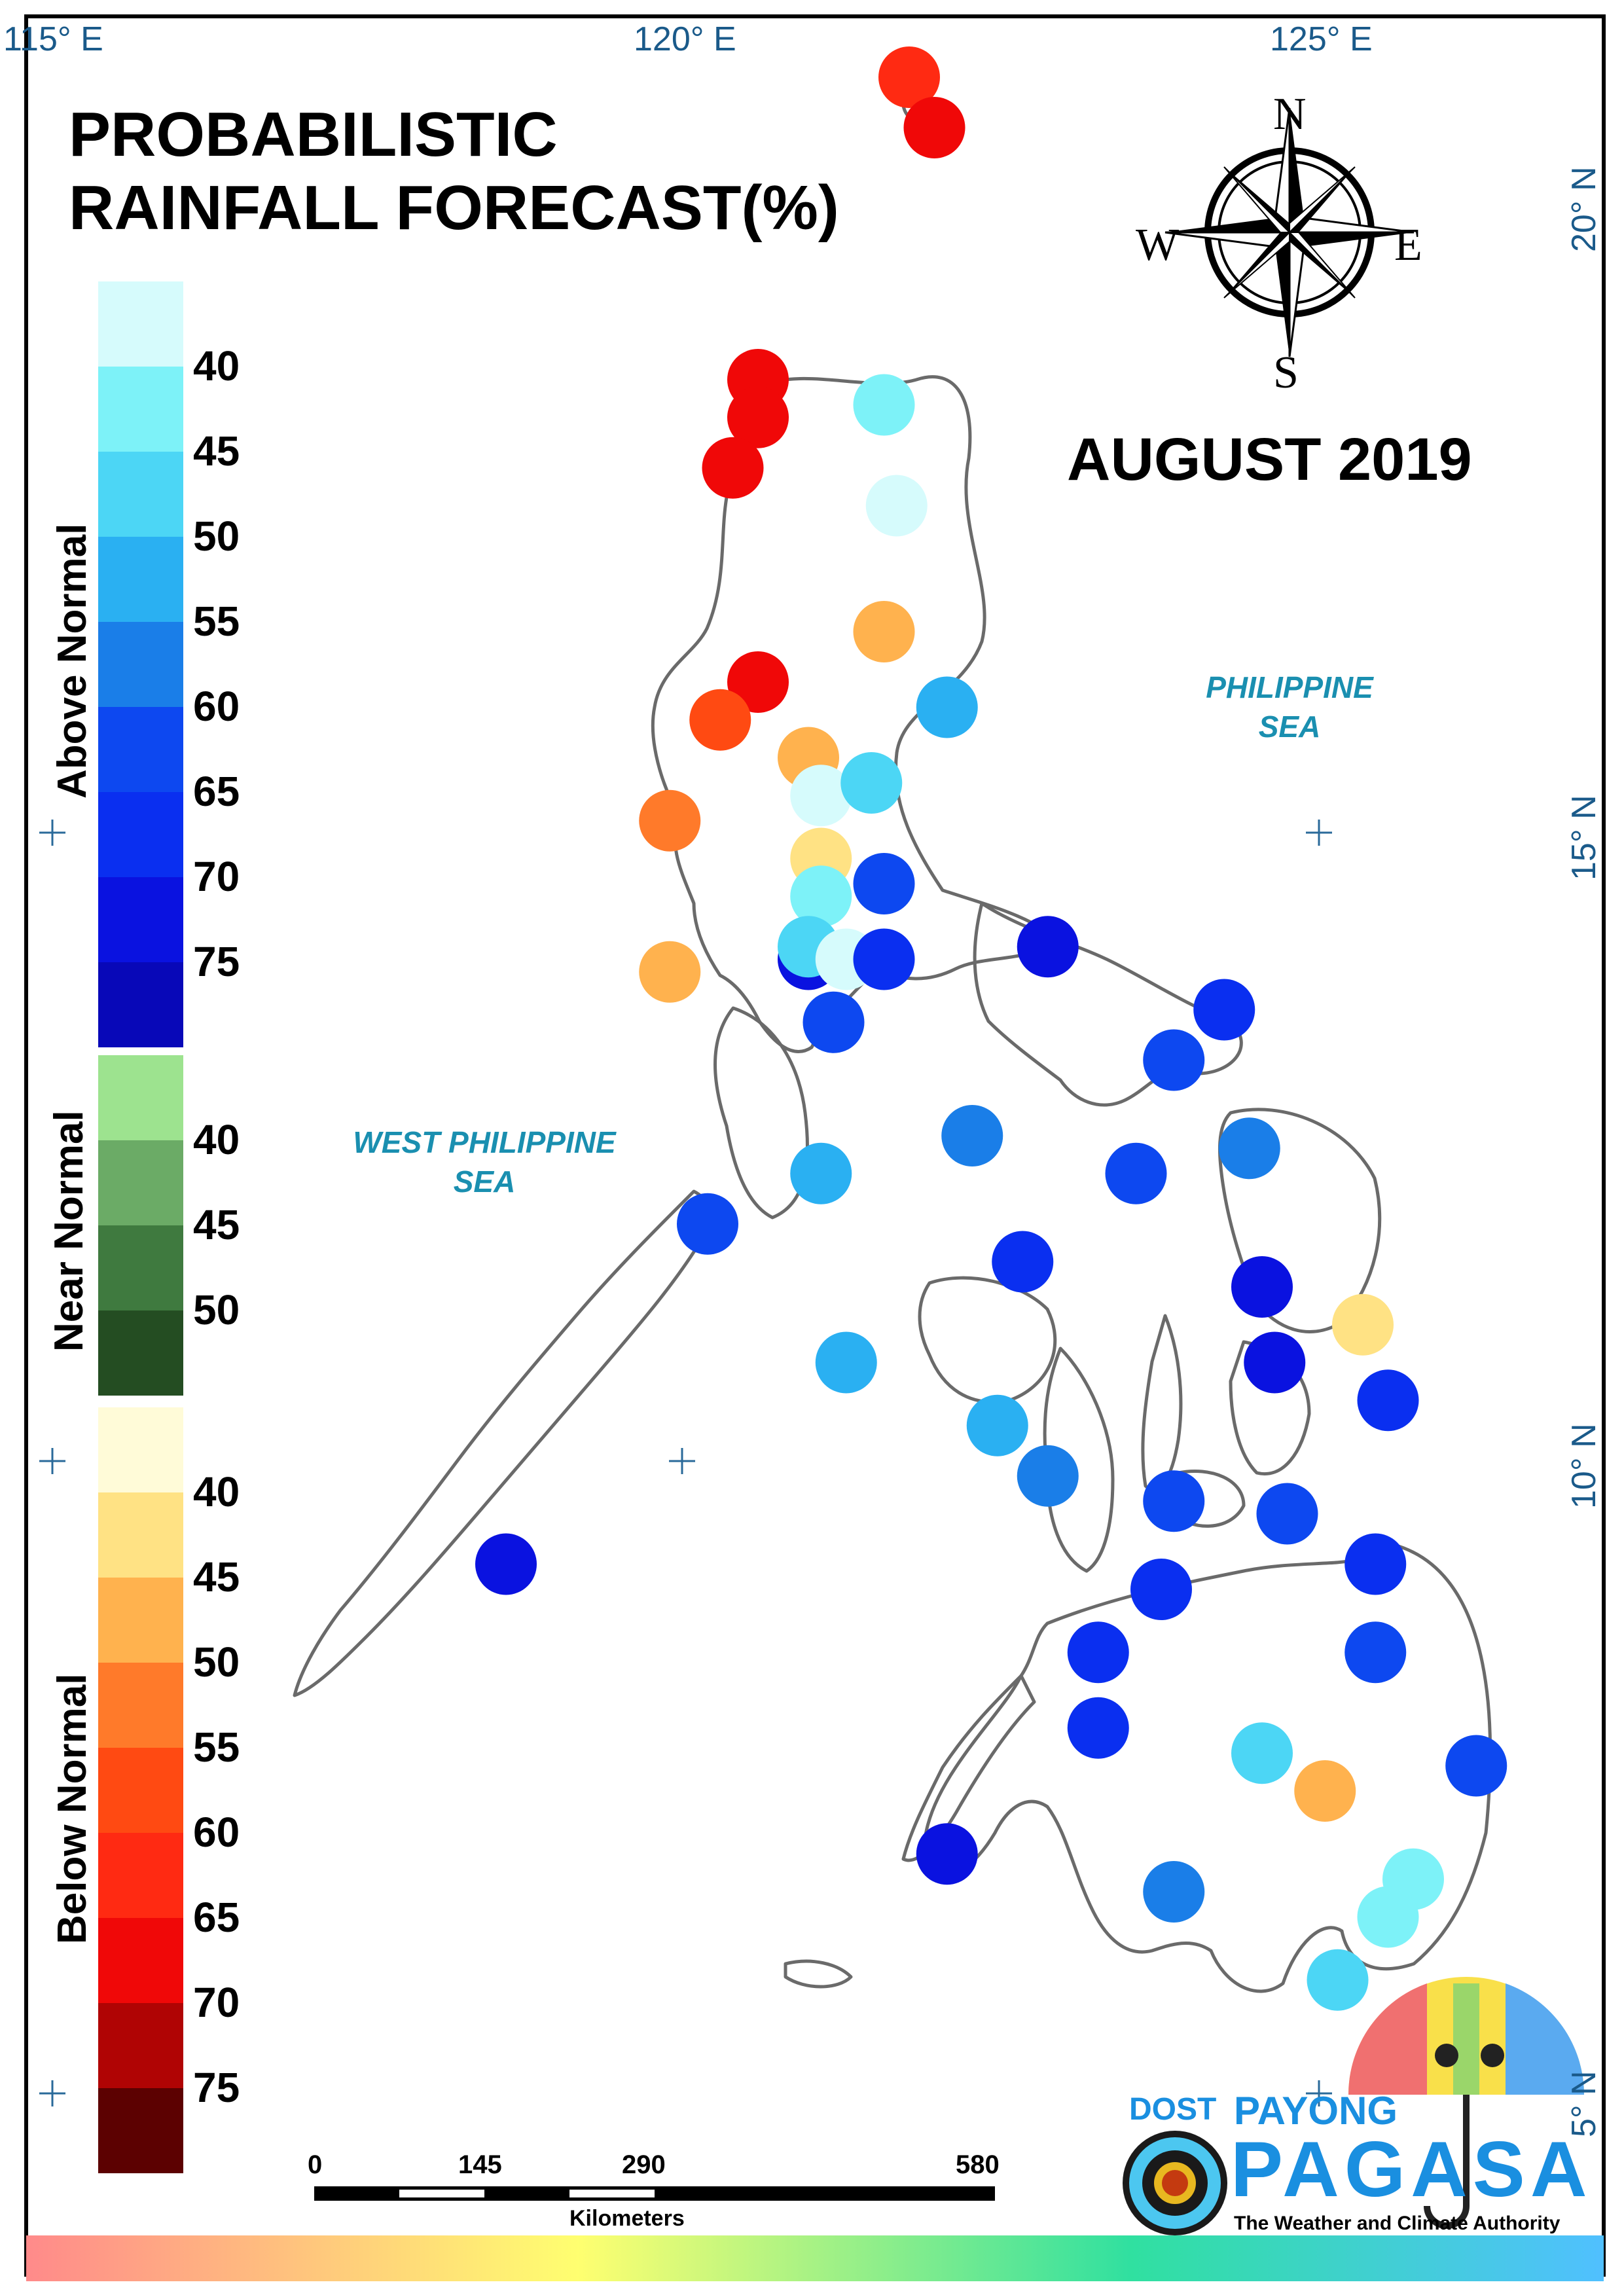 This screenshot has width=1624, height=2295. What do you see at coordinates (216, 2088) in the screenshot?
I see `legend-below-tick: 75` at bounding box center [216, 2088].